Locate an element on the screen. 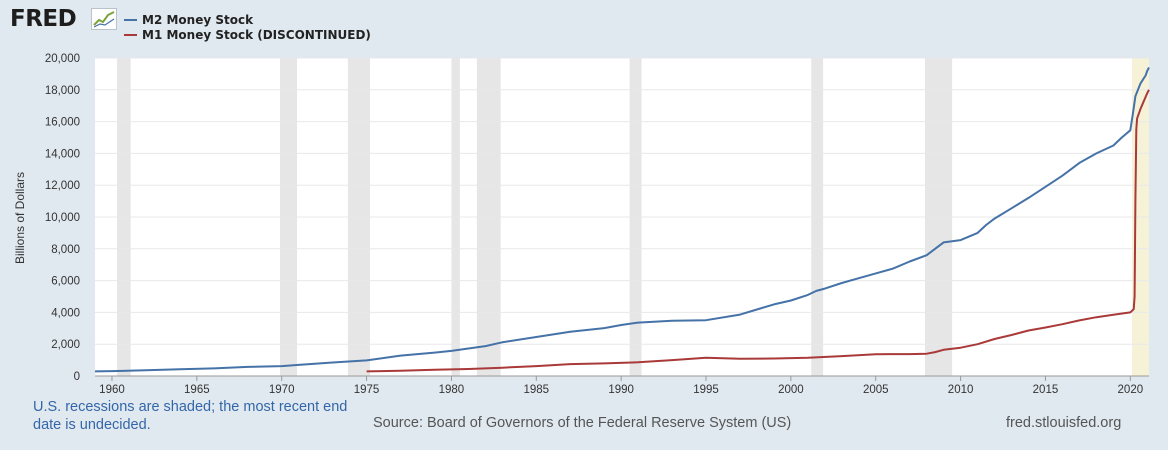 The width and height of the screenshot is (1168, 450). x-tick-label: 2000 is located at coordinates (791, 390).